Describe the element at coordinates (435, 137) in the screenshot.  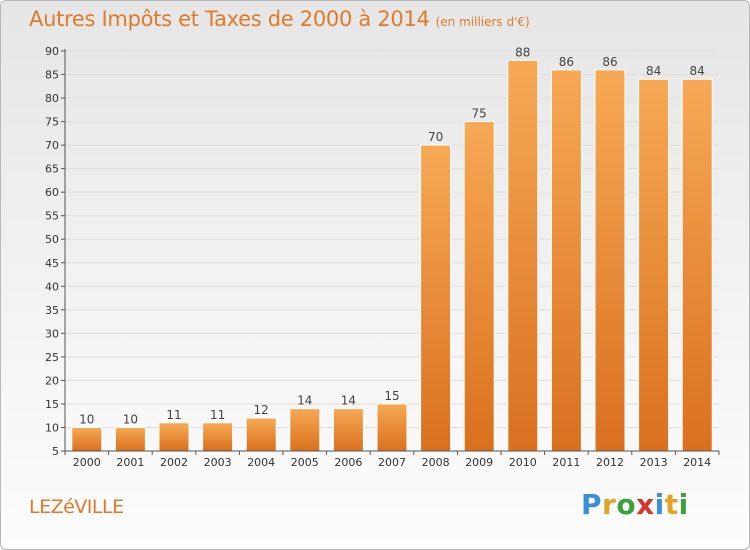
I see `bar-value-label: 70` at that location.